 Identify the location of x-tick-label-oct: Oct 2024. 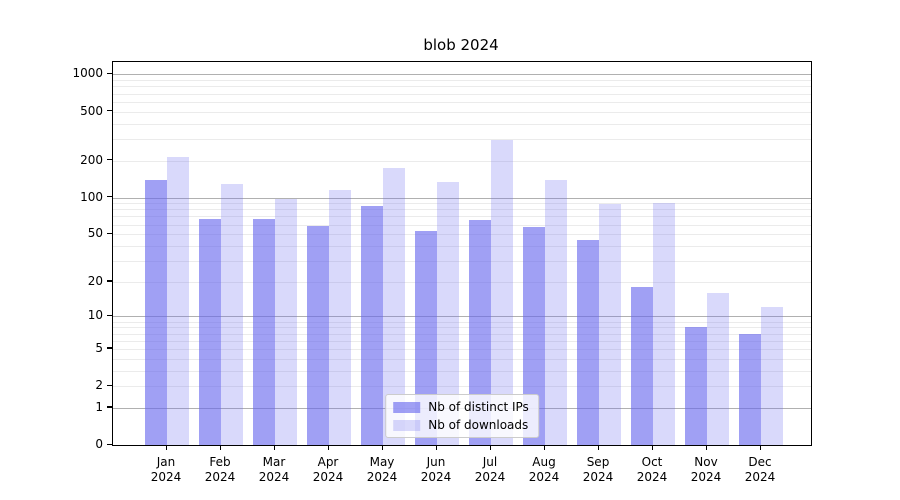
(652, 469).